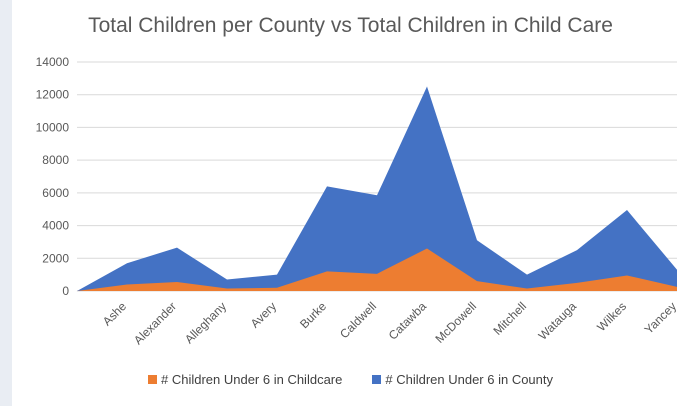 Image resolution: width=689 pixels, height=406 pixels. I want to click on legend-label-childcare: # Children Under 6 in Childcare, so click(251, 379).